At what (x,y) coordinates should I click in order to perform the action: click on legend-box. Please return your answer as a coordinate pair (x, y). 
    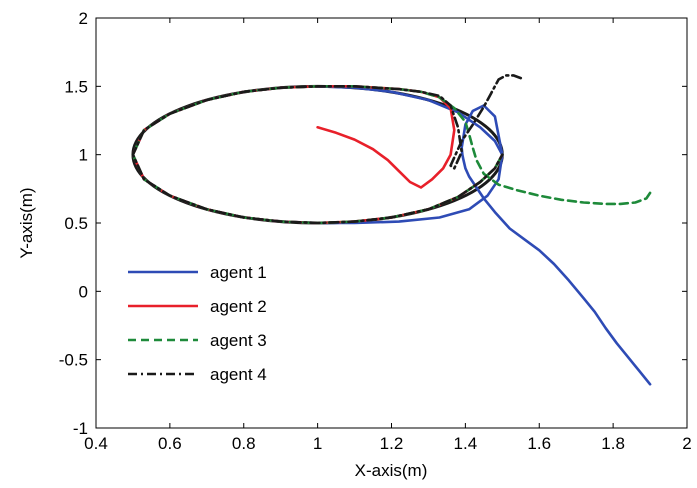
    Looking at the image, I should click on (206, 322).